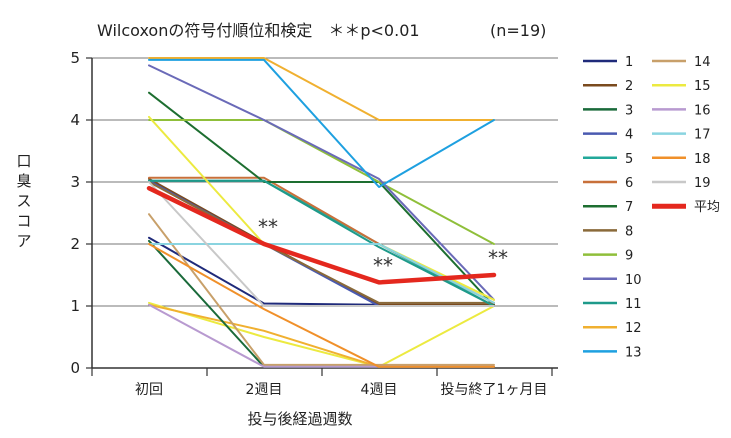 This screenshot has width=731, height=438. I want to click on y-tick-label-3: 3, so click(75, 182).